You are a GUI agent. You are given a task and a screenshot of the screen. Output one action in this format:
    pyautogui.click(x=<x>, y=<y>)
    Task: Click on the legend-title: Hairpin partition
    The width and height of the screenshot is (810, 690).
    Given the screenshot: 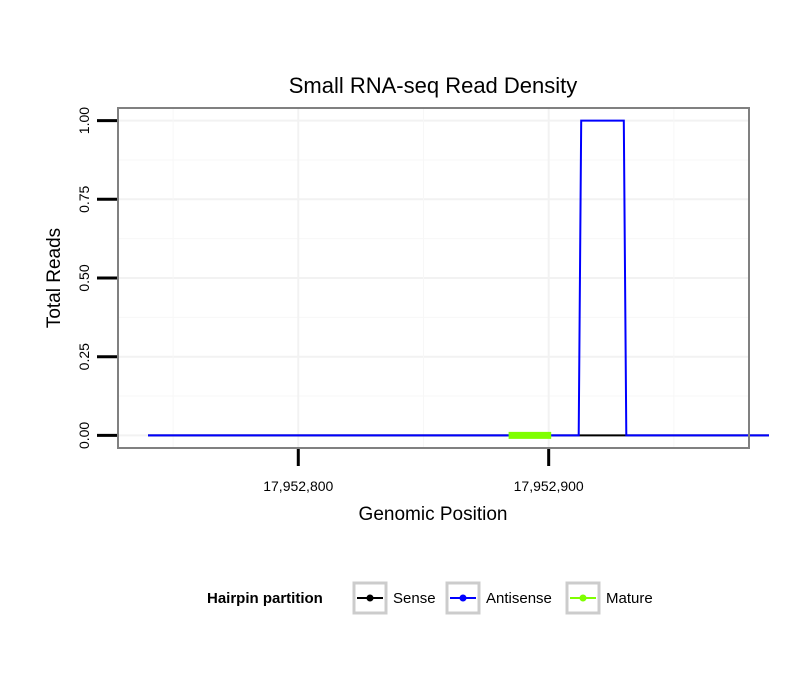 What is the action you would take?
    pyautogui.click(x=265, y=598)
    